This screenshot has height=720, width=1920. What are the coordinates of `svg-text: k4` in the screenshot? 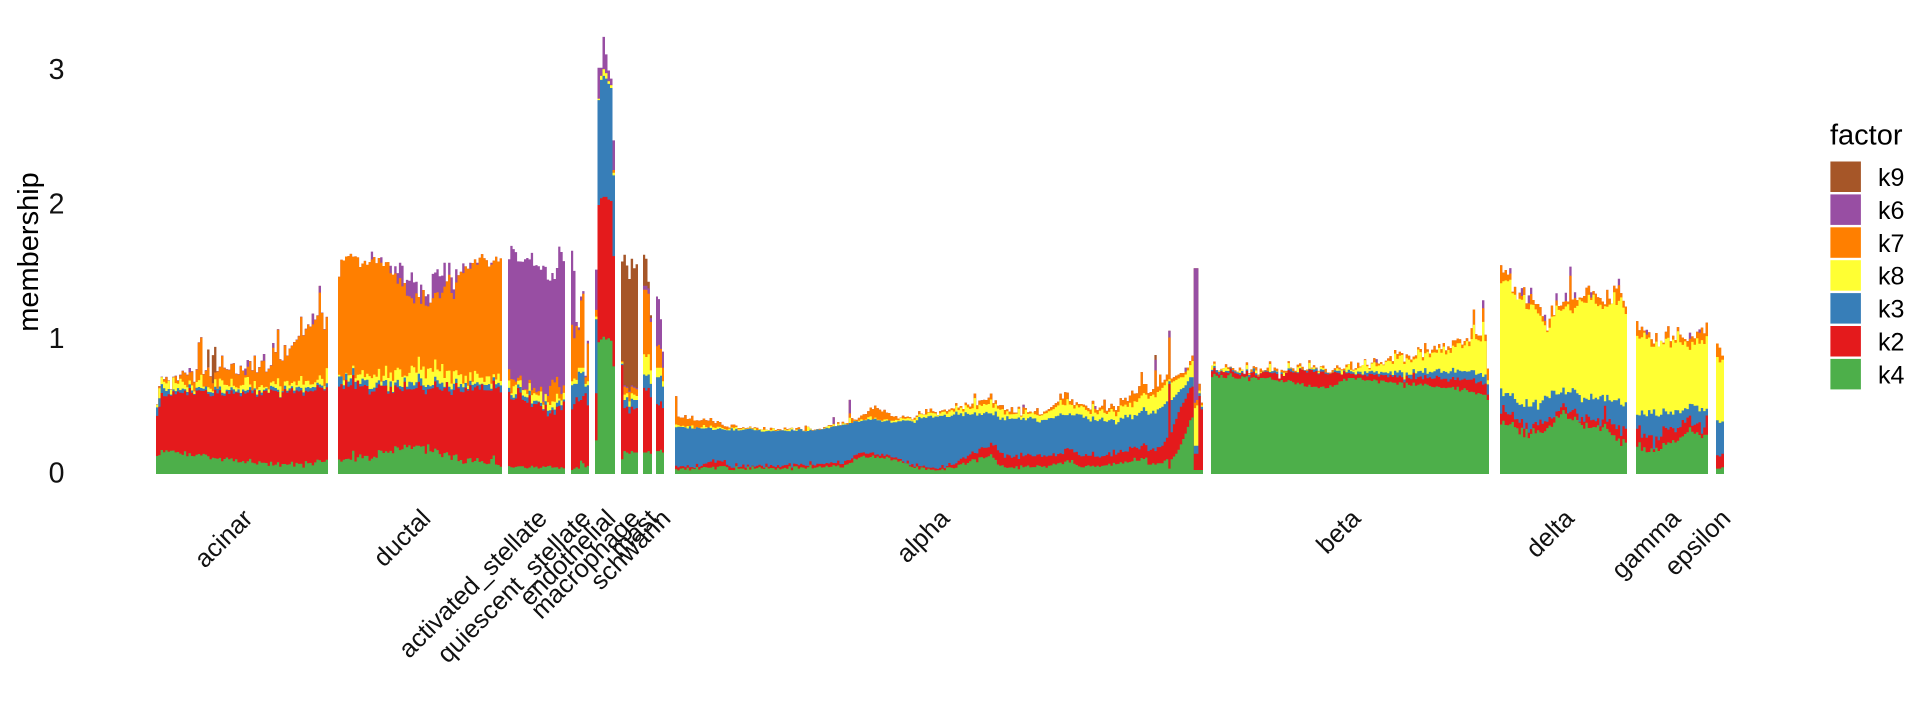 It's located at (1891, 375).